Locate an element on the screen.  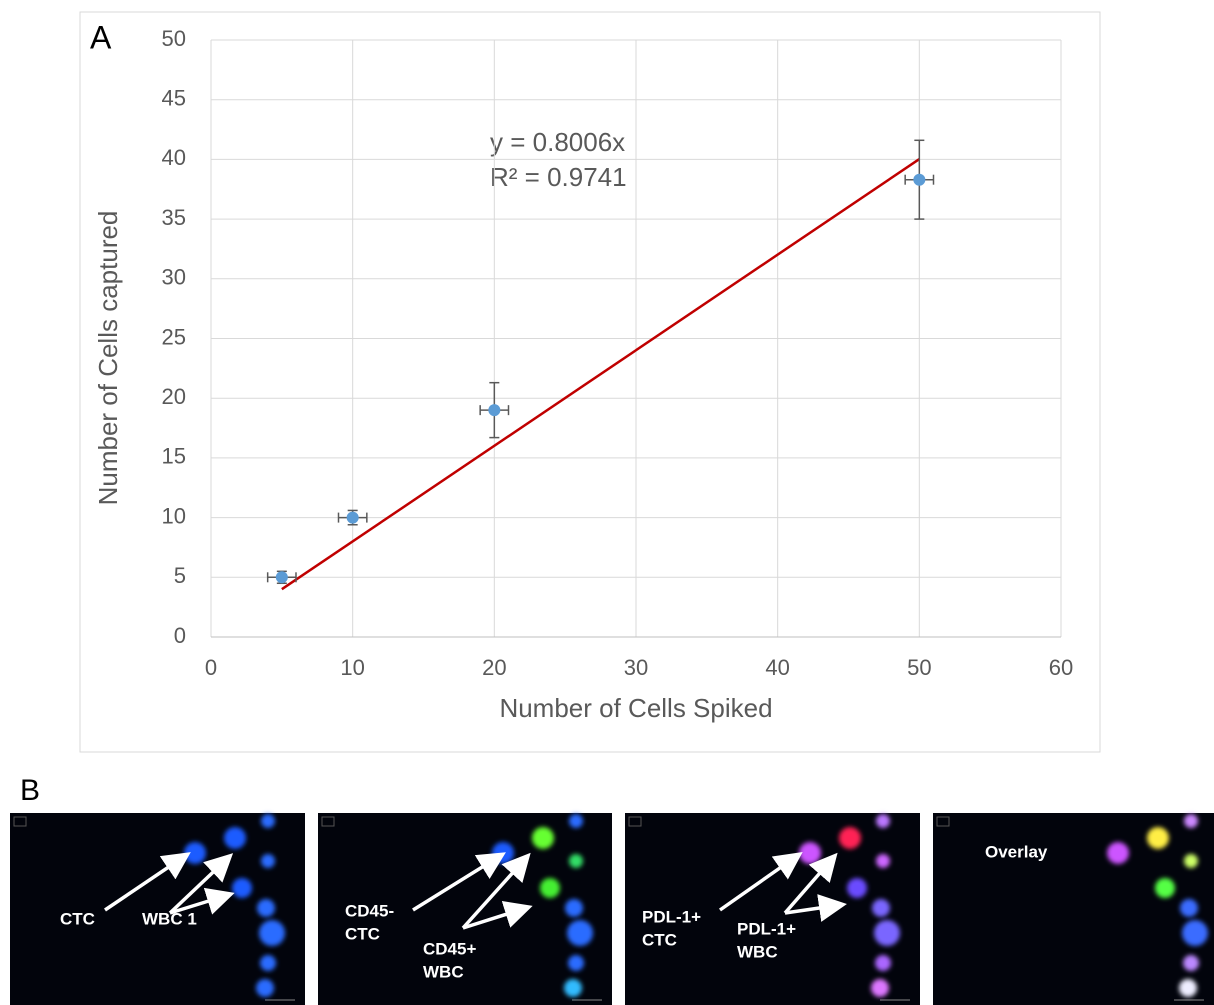
x-tick-label: 50 is located at coordinates (919, 667).